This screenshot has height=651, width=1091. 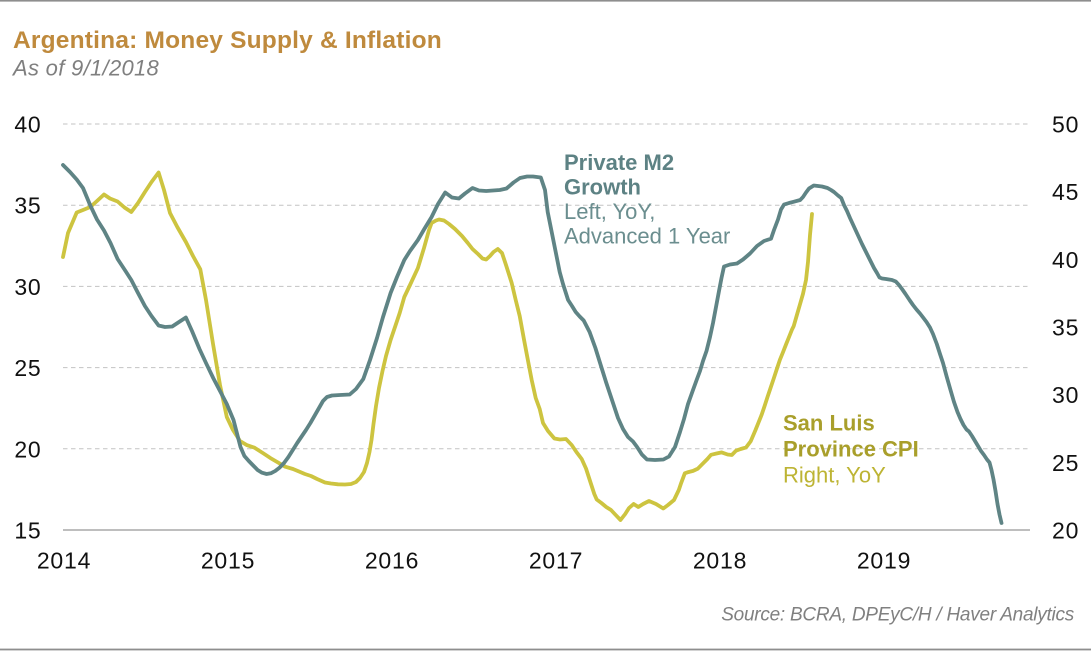 I want to click on svg-text: Province CPI, so click(x=851, y=449).